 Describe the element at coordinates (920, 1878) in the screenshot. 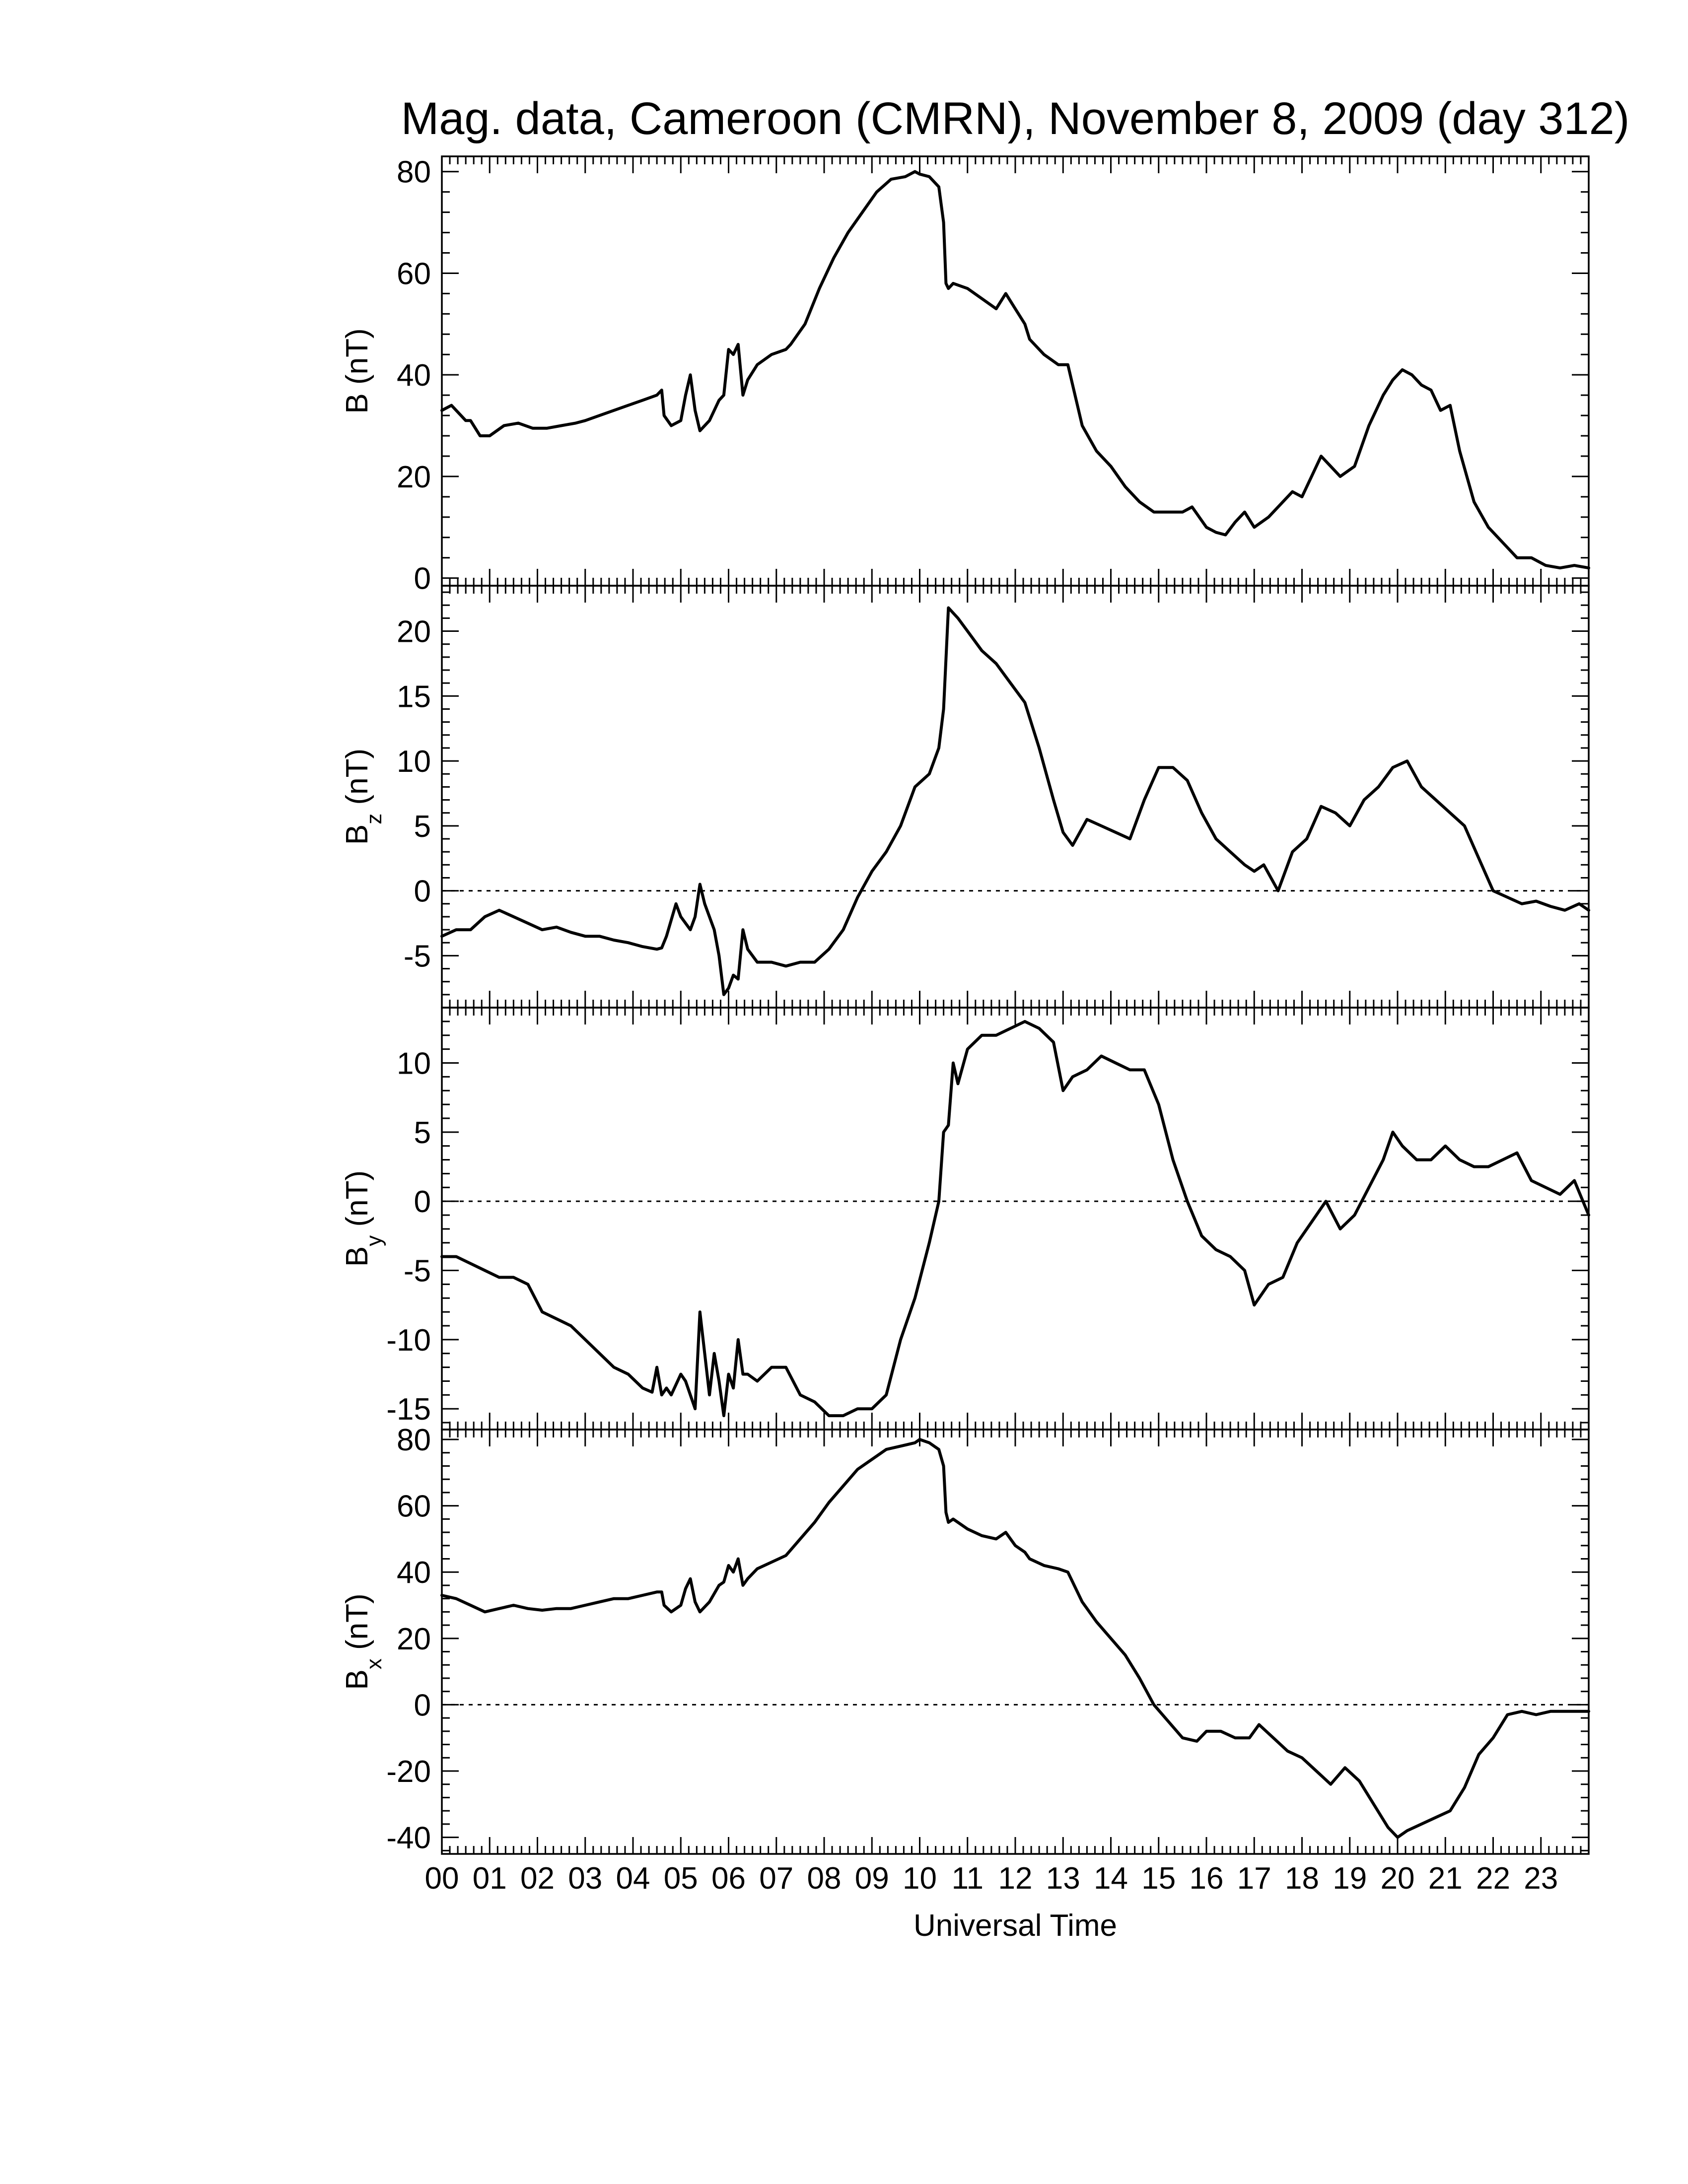

I see `x-tick-label: 10` at that location.